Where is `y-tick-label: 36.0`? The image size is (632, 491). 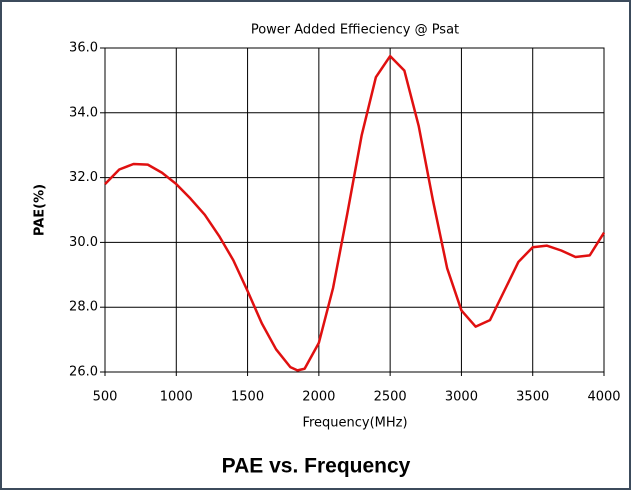 y-tick-label: 36.0 is located at coordinates (83, 48).